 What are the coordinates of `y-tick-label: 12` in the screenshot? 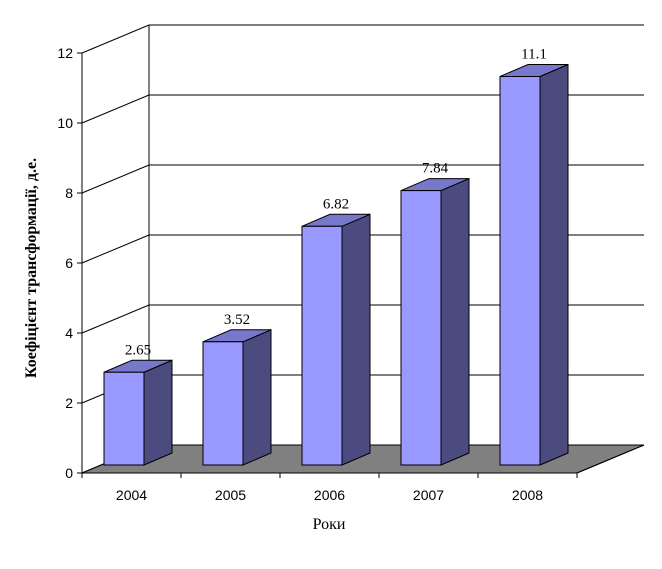 It's located at (65, 53).